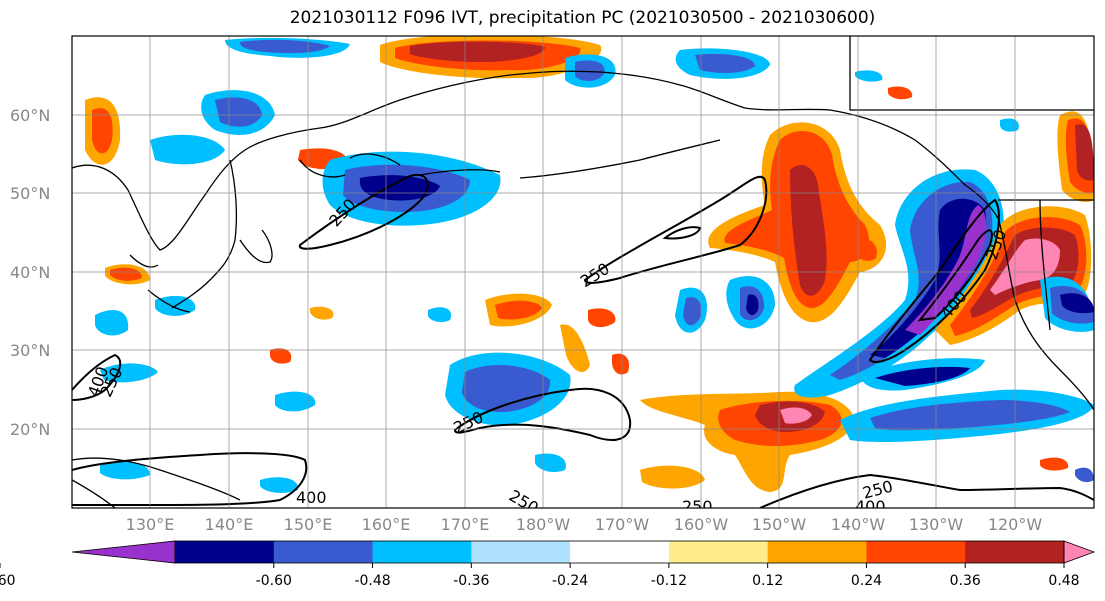 Image resolution: width=1105 pixels, height=601 pixels. I want to click on colorbar-tick-label: -0.12, so click(669, 581).